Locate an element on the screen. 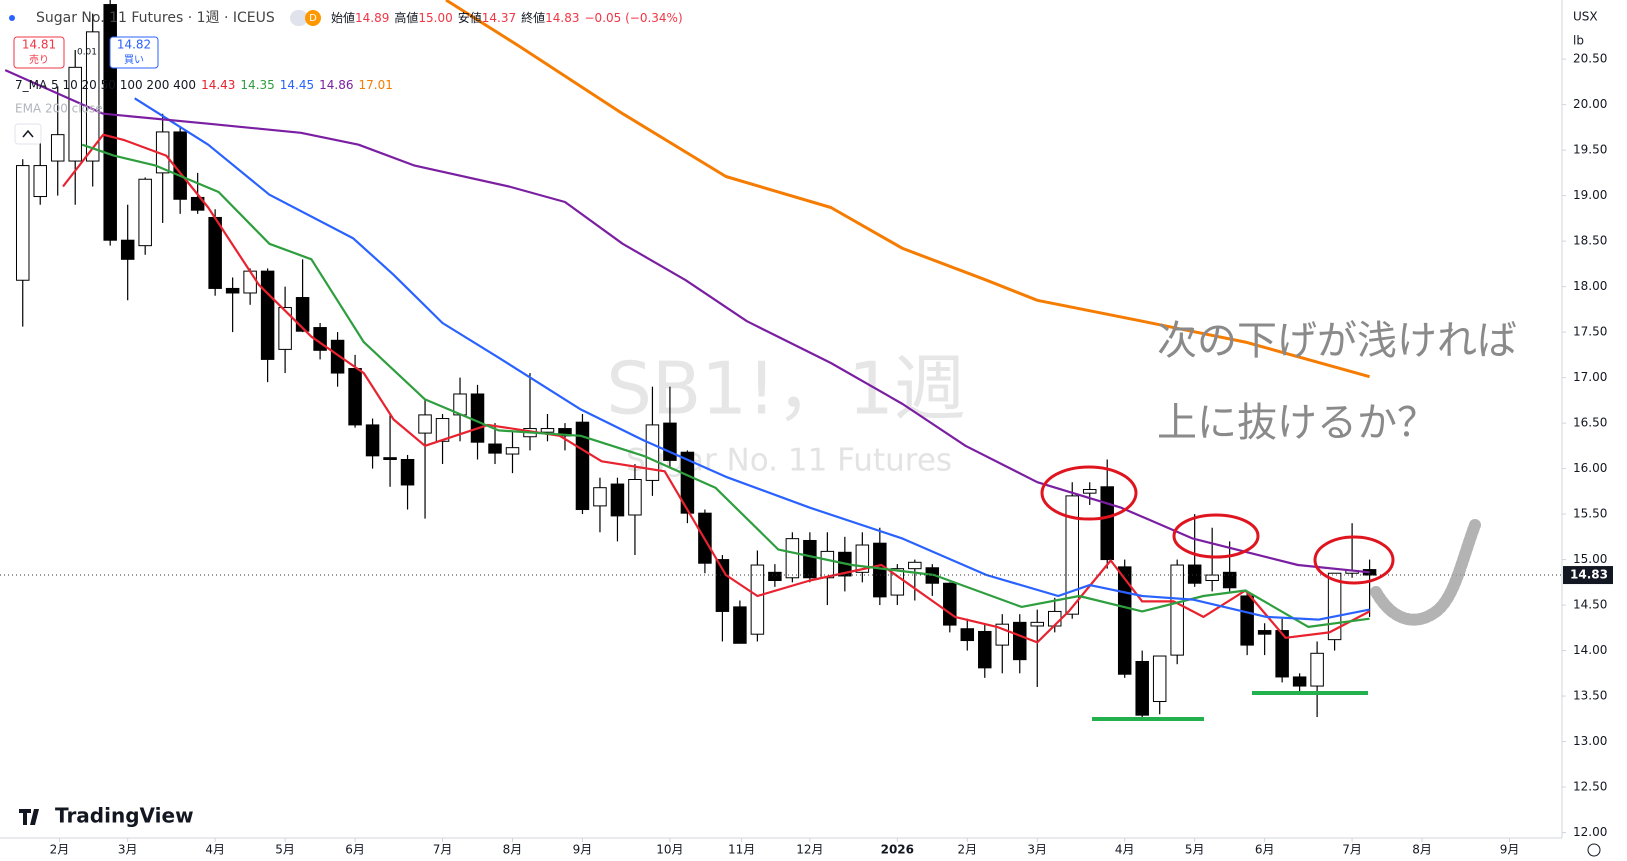 The height and width of the screenshot is (861, 1627). symbol-title: Sugar No. 11 Futures · 1週 · ICEUS is located at coordinates (155, 18).